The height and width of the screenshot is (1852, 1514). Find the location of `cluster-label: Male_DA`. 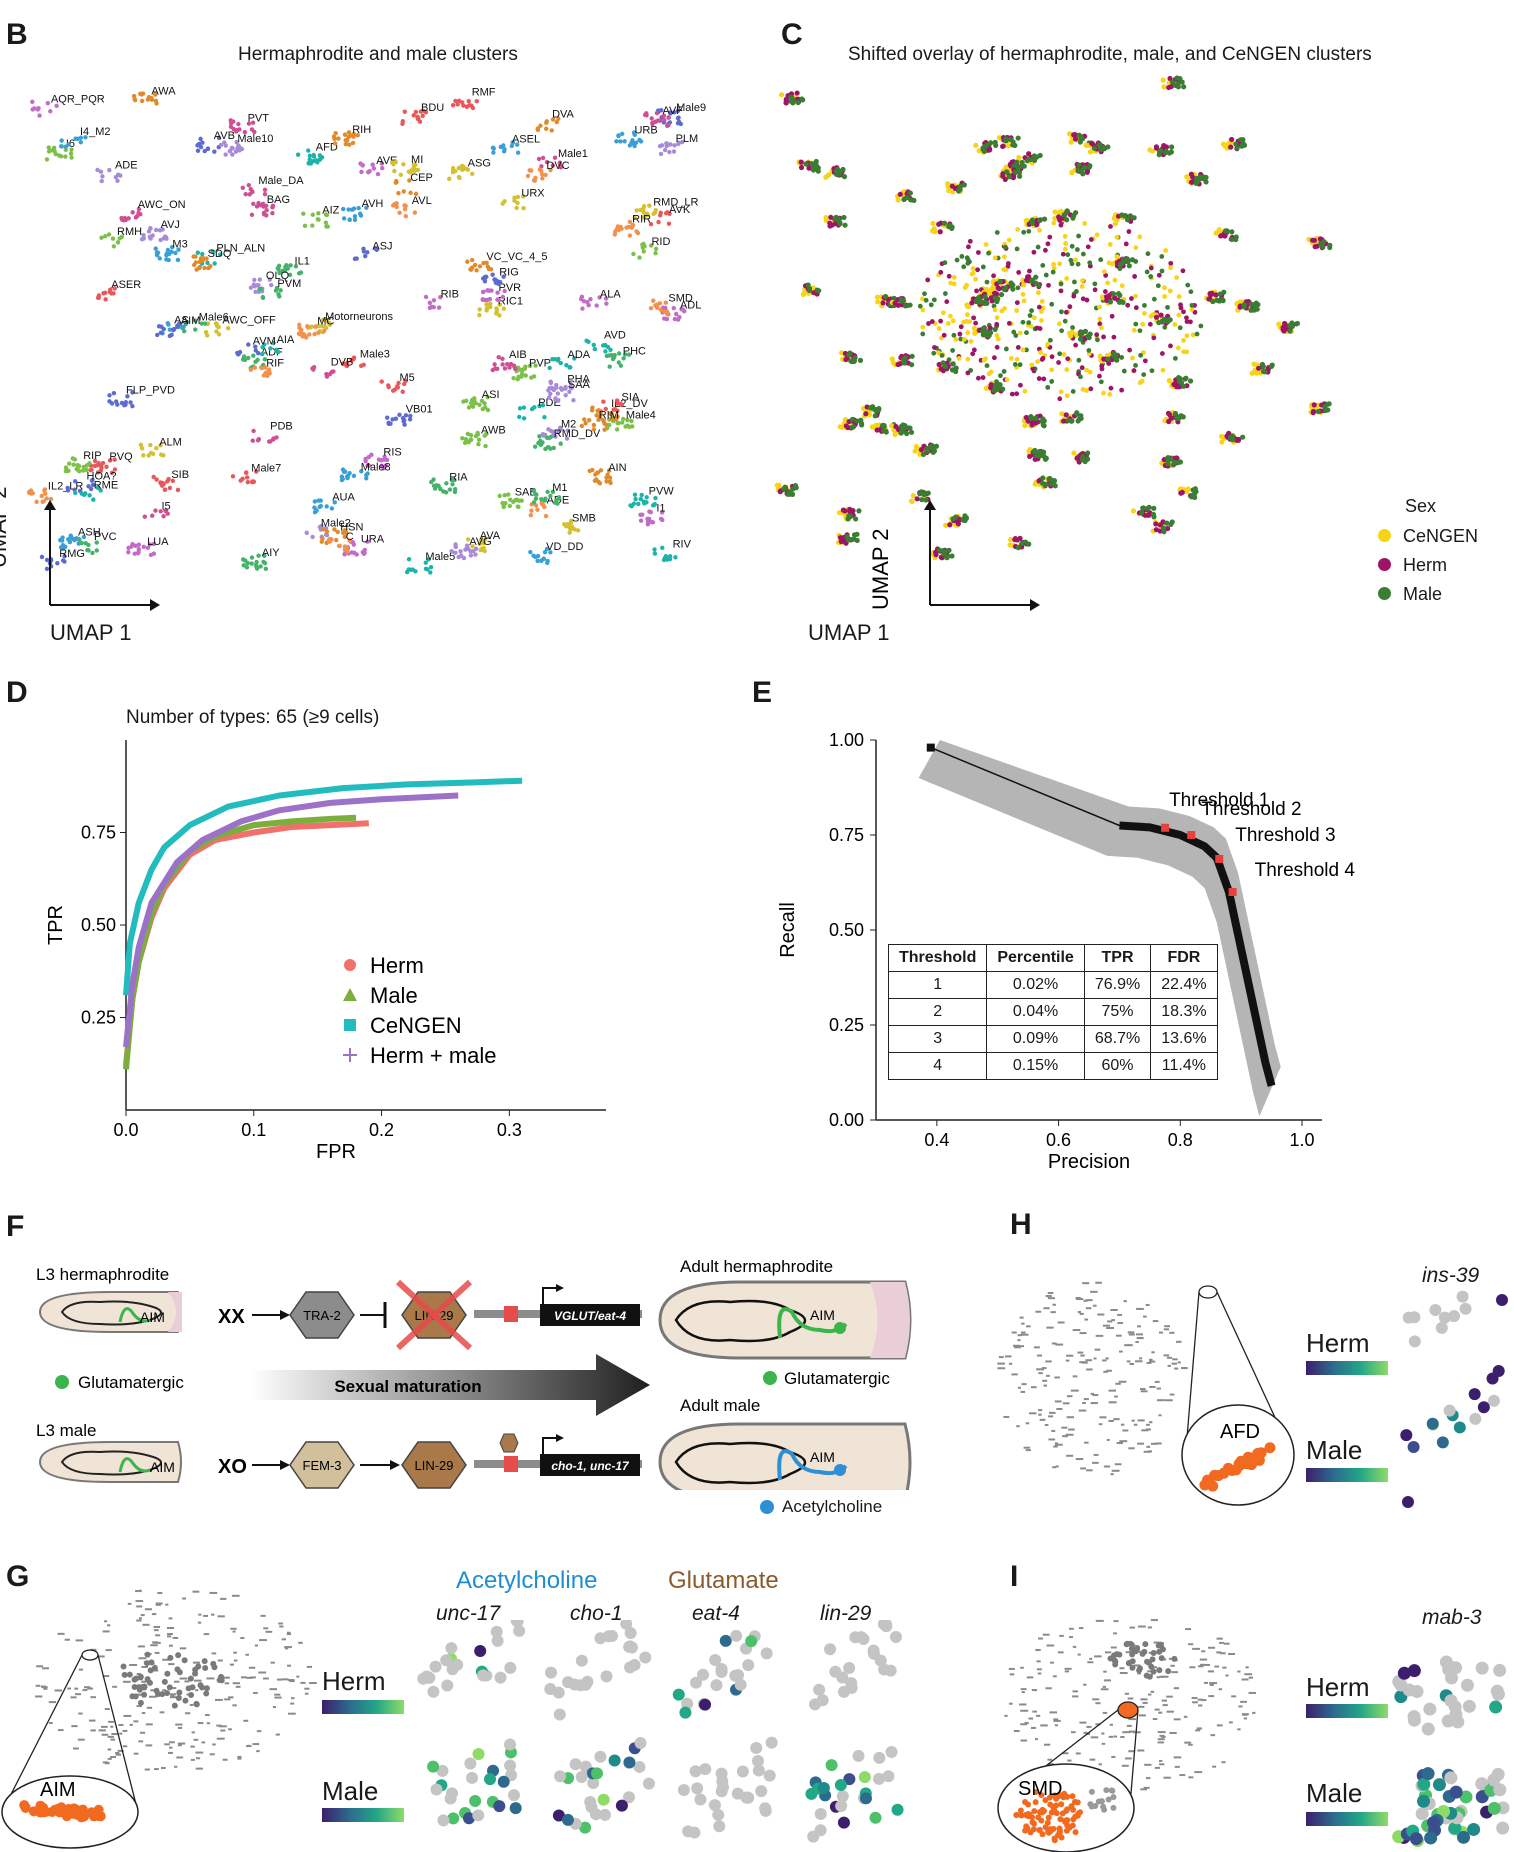

cluster-label: Male_DA is located at coordinates (281, 181).